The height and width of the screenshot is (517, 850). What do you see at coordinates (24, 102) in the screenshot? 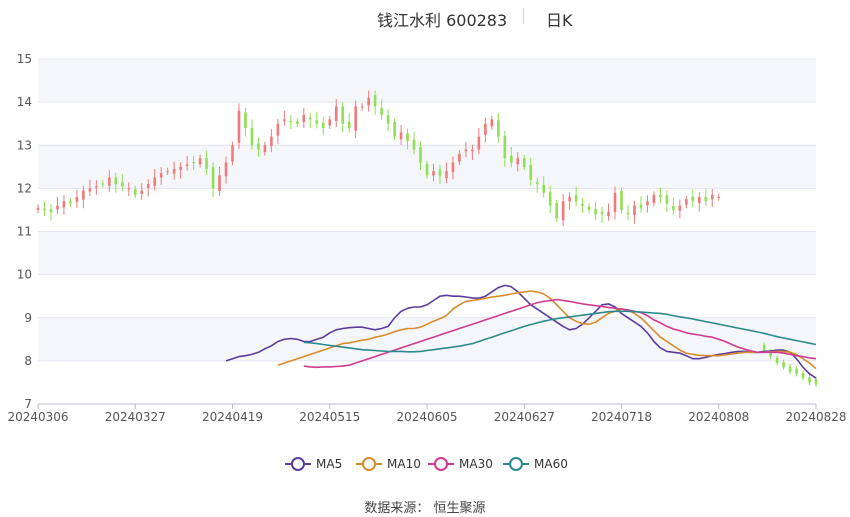
I see `y-tick-label: 14` at bounding box center [24, 102].